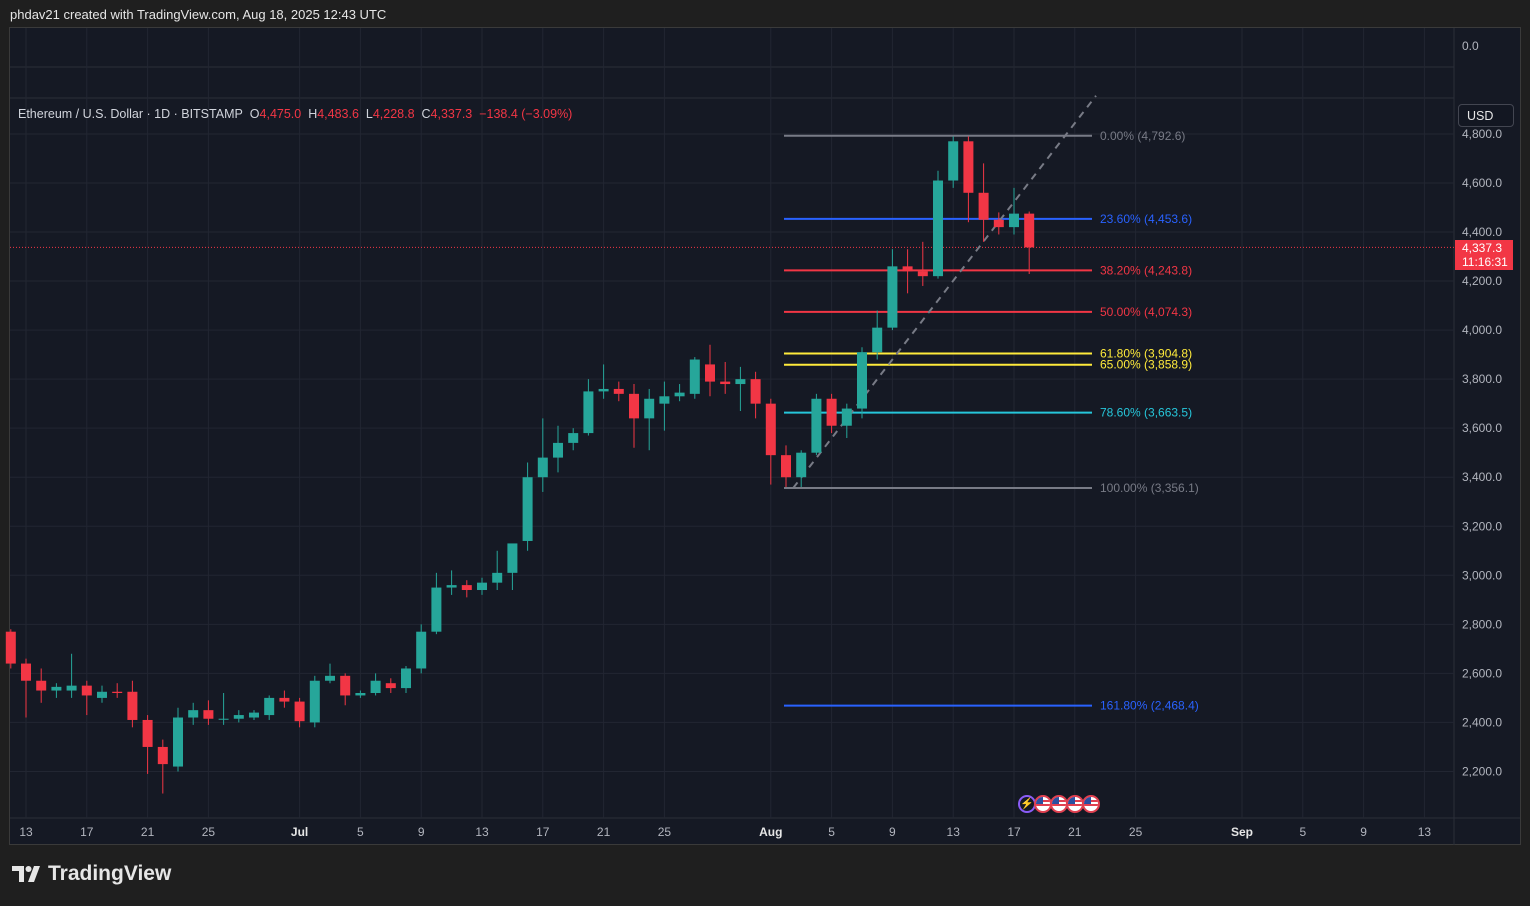 This screenshot has width=1530, height=906. I want to click on last-price-tag: 4,337.3 11:16:31, so click(1484, 255).